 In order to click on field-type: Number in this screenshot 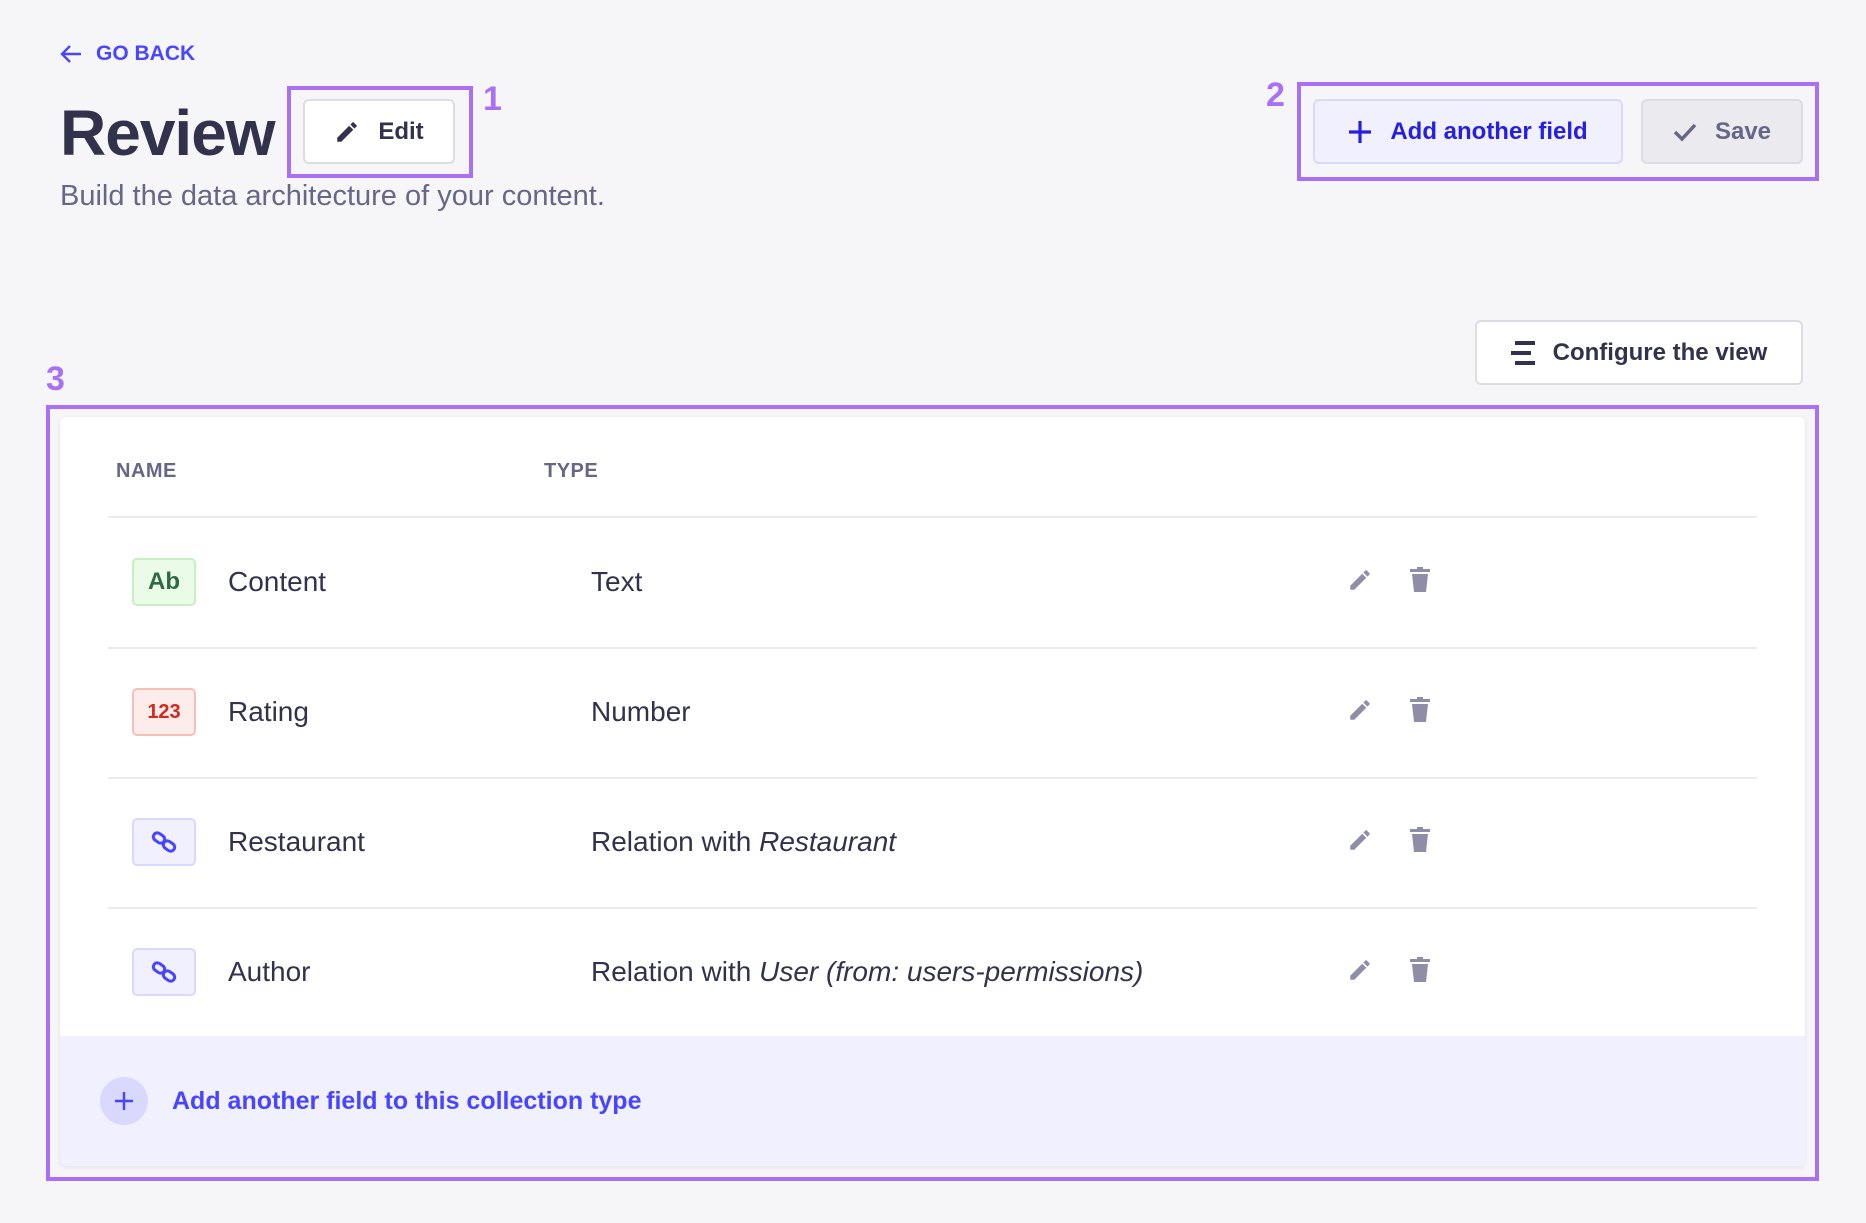, I will do `click(641, 712)`.